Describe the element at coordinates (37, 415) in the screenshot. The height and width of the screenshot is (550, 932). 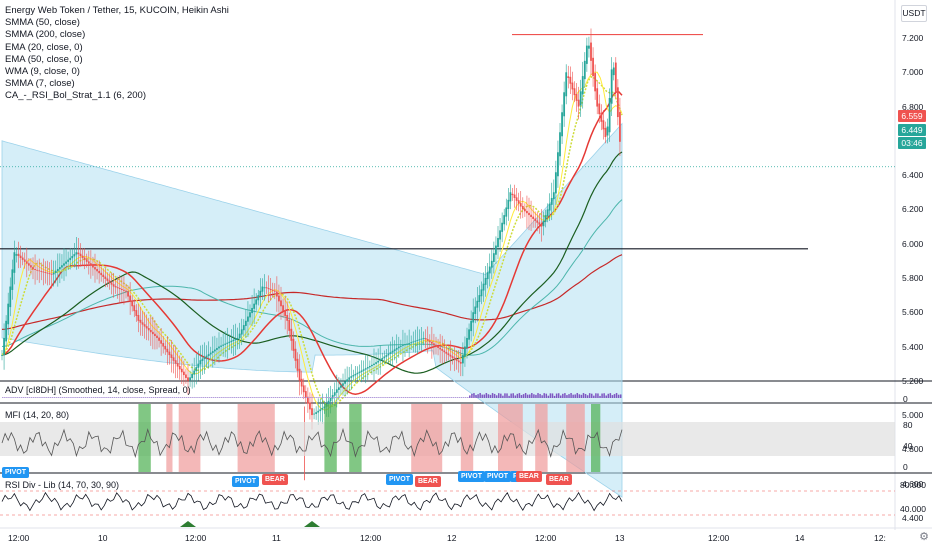
I see `mfi-pane-label: MFI (14, 20, 80)` at that location.